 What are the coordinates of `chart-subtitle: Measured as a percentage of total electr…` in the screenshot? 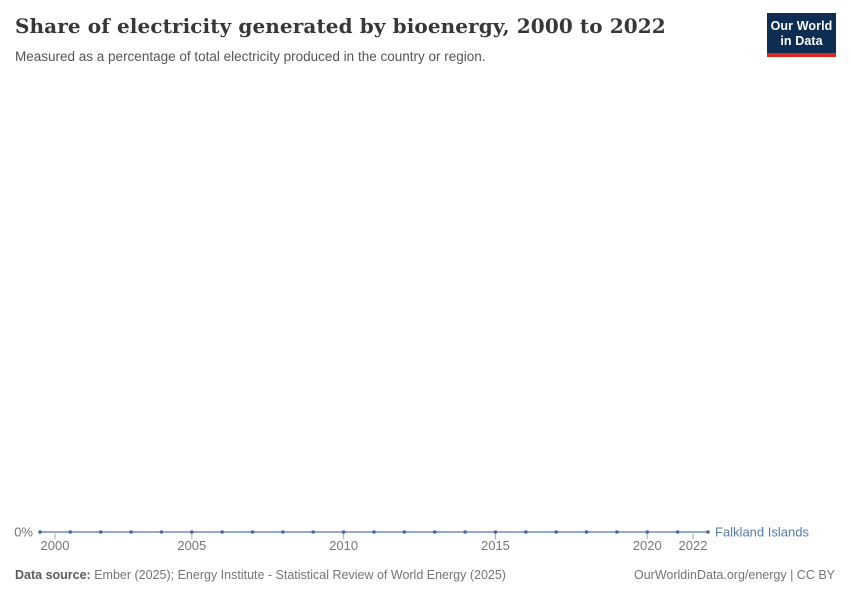 It's located at (250, 56).